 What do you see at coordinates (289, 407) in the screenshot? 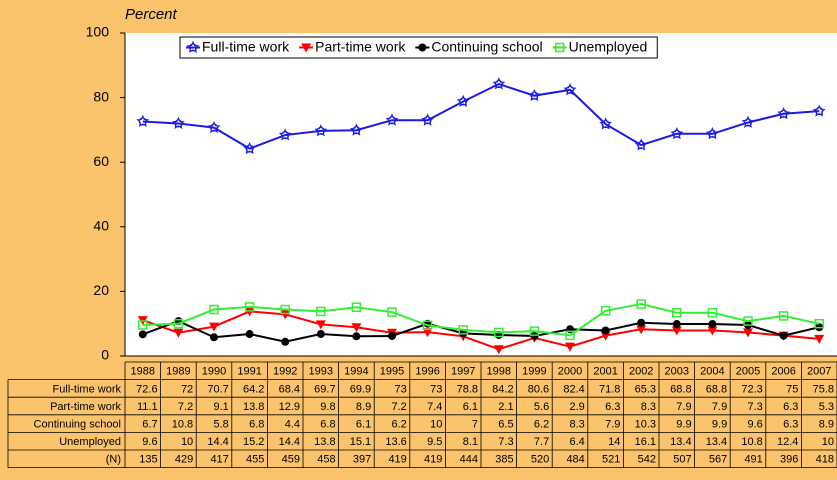
I see `table-cell: 12.9` at bounding box center [289, 407].